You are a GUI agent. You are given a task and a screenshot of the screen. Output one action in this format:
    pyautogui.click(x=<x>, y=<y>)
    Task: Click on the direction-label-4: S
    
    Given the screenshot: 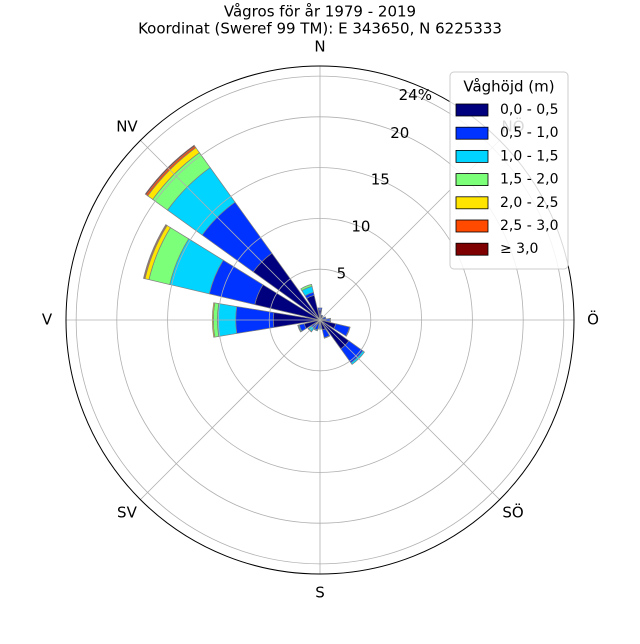 What is the action you would take?
    pyautogui.click(x=320, y=593)
    